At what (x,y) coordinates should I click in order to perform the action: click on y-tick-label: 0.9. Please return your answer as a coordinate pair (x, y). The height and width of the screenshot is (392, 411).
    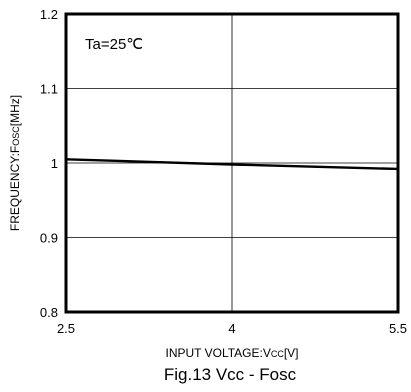
    Looking at the image, I should click on (49, 238).